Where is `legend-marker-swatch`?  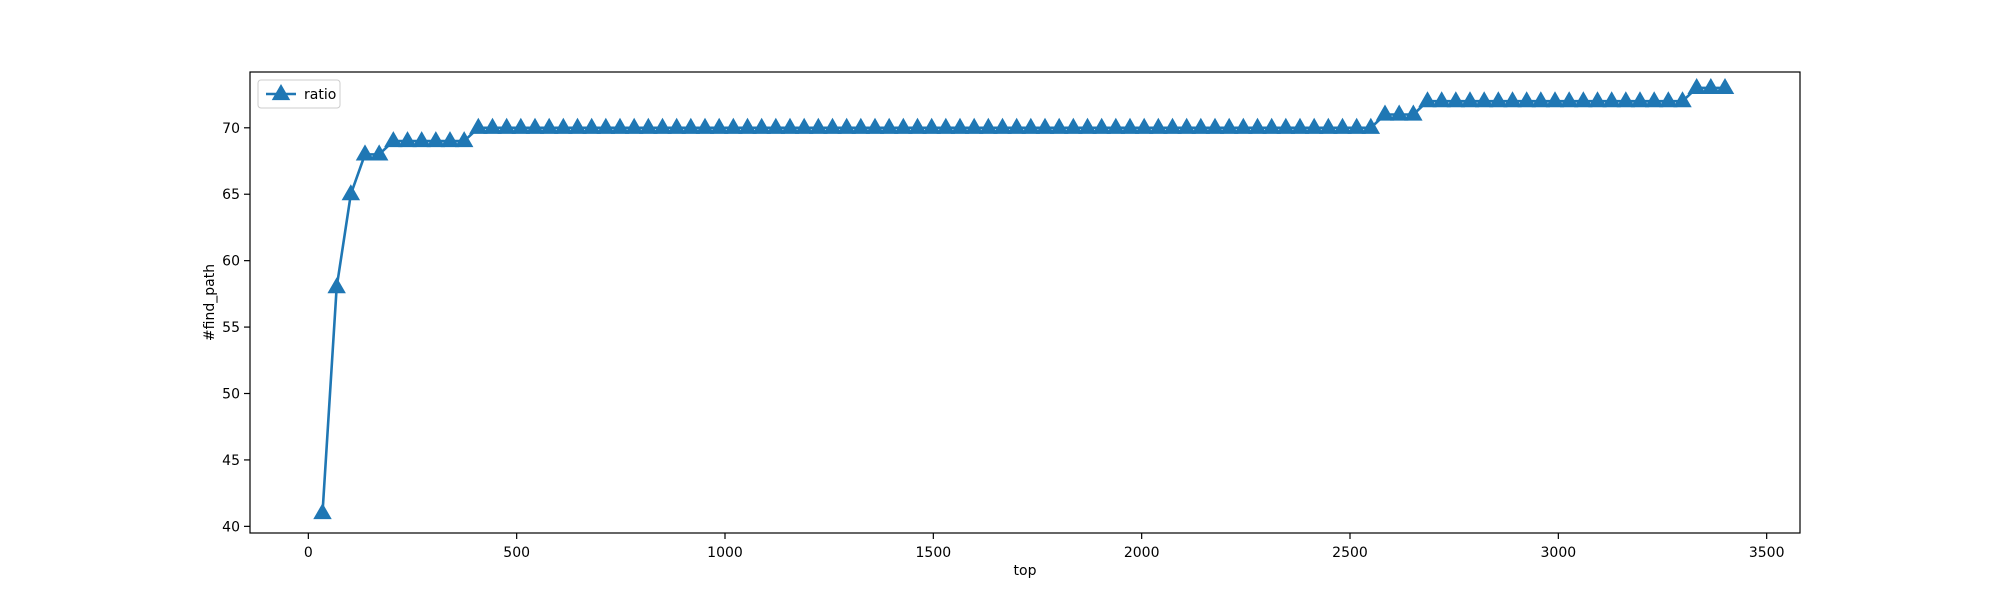 legend-marker-swatch is located at coordinates (281, 92).